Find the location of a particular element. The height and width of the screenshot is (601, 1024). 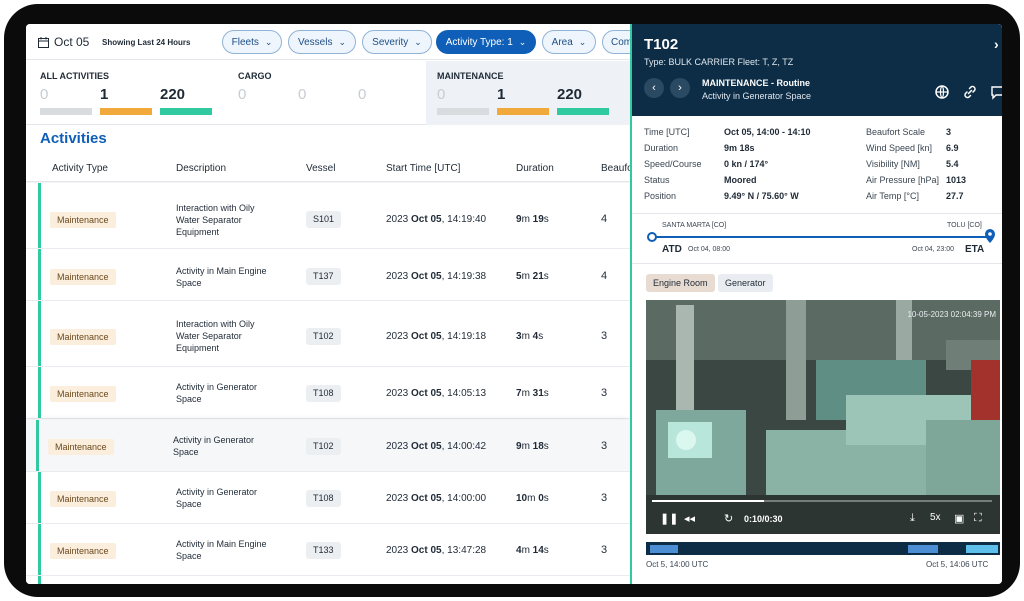

video-progress-bar is located at coordinates (822, 501).